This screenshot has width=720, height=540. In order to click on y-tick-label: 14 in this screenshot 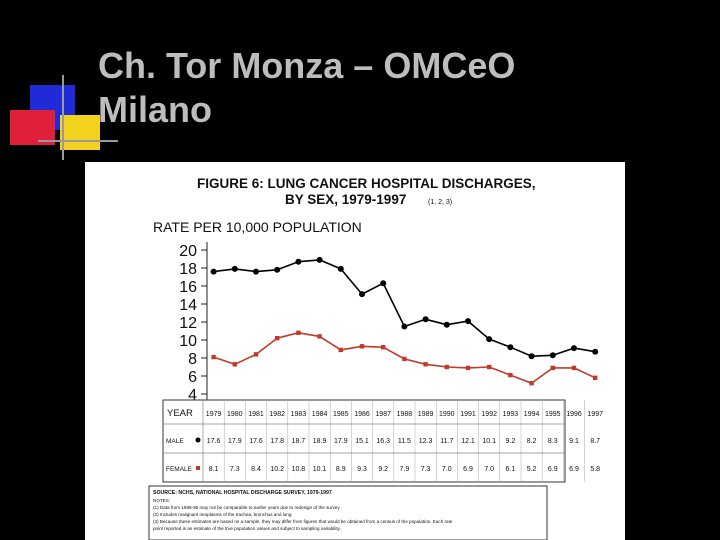, I will do `click(188, 305)`.